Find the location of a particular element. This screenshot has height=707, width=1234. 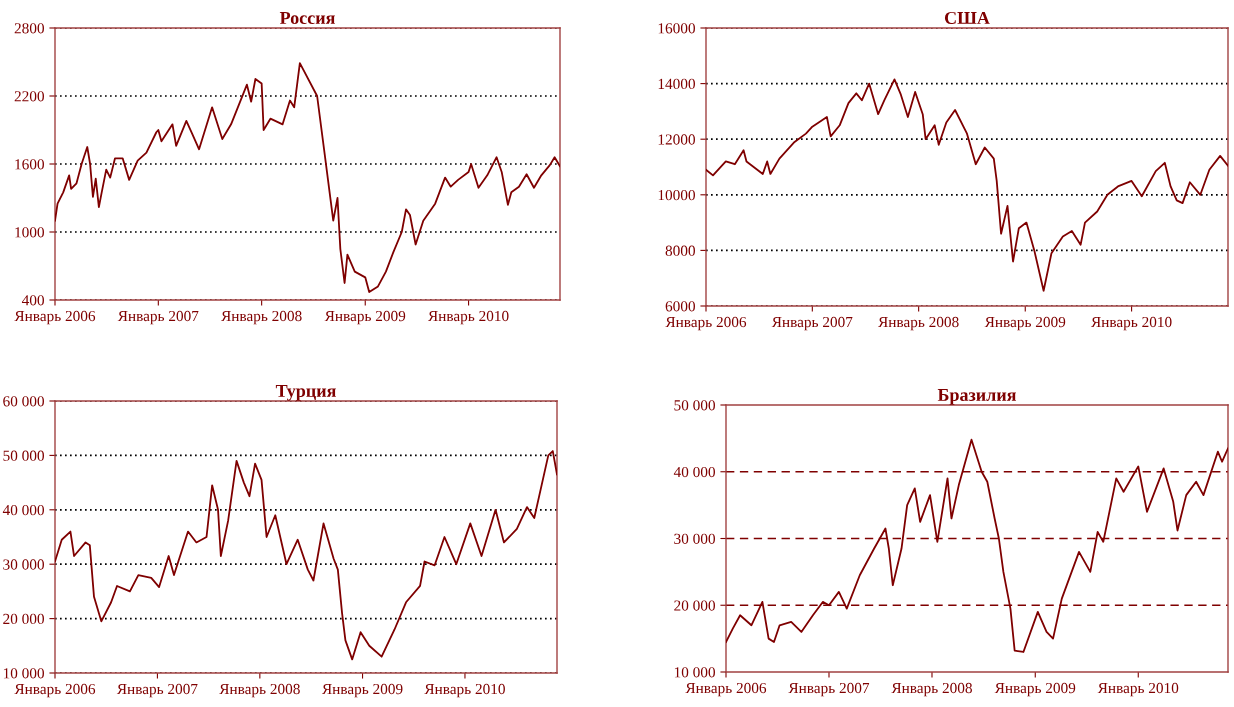

y-tick-label: 1600 is located at coordinates (29, 164).